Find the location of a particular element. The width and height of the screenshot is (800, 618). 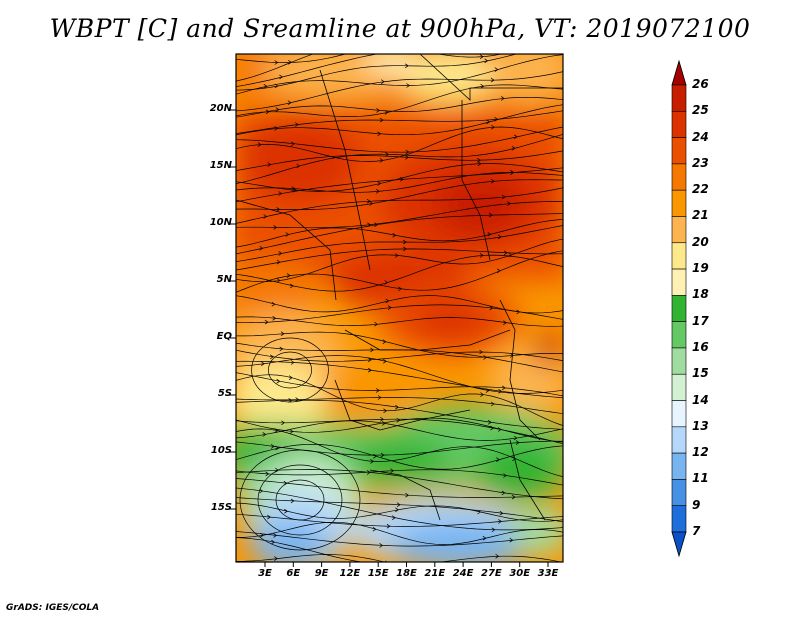

lon-label: 12E is located at coordinates (350, 573).